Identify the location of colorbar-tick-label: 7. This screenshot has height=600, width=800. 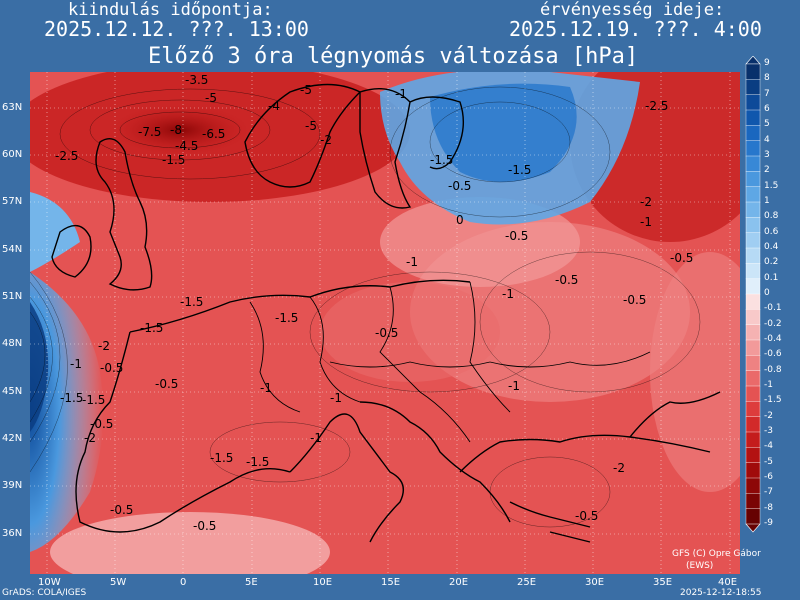
(767, 93).